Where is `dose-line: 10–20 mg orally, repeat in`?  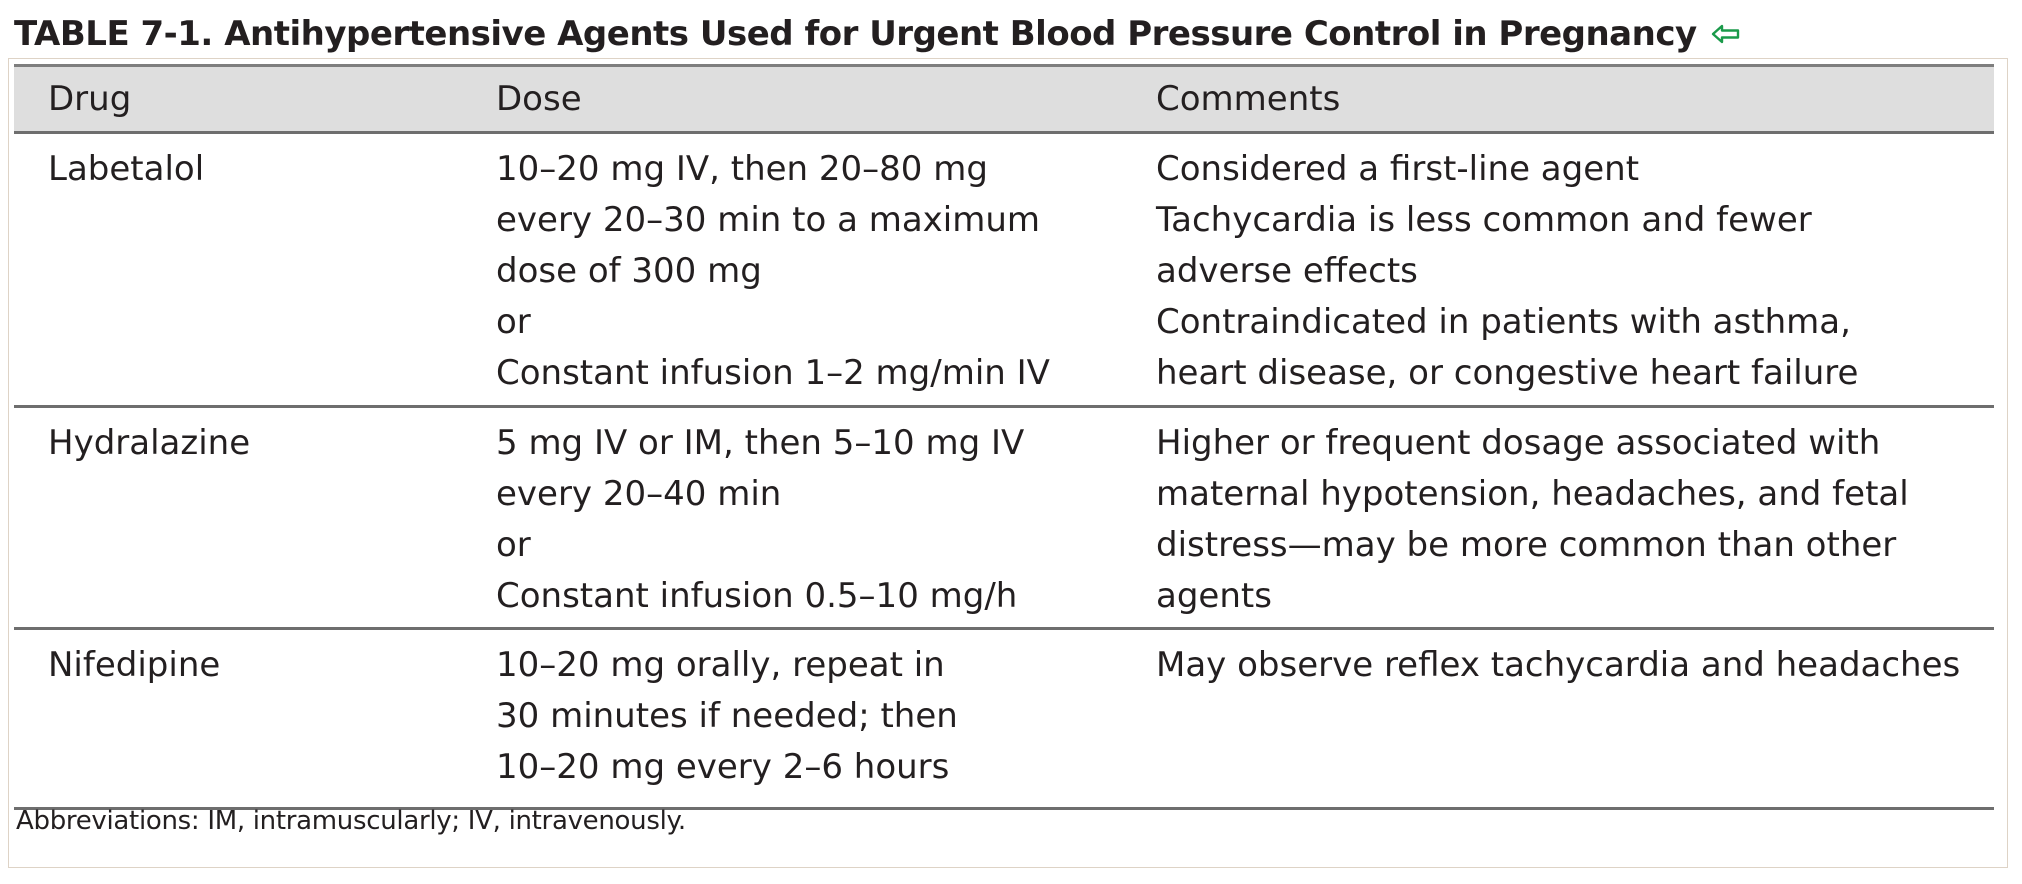 dose-line: 10–20 mg orally, repeat in is located at coordinates (720, 665).